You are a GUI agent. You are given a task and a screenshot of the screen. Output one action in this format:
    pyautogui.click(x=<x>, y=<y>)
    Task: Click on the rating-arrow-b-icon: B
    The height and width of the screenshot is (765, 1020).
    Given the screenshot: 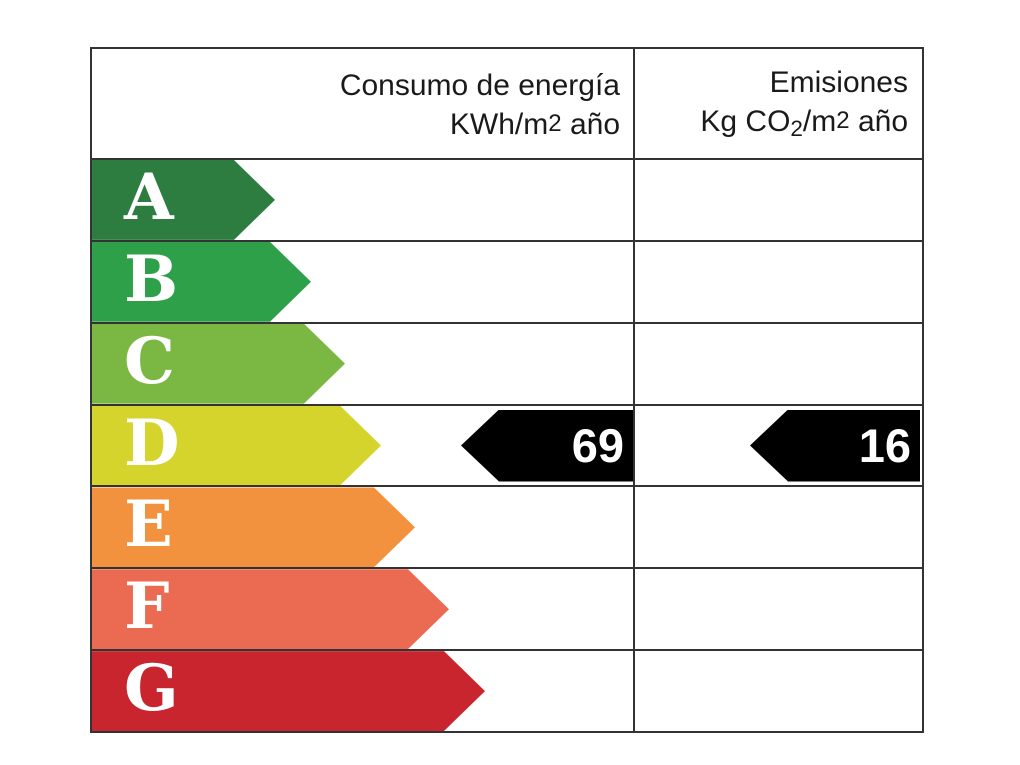 What is the action you would take?
    pyautogui.click(x=201, y=282)
    